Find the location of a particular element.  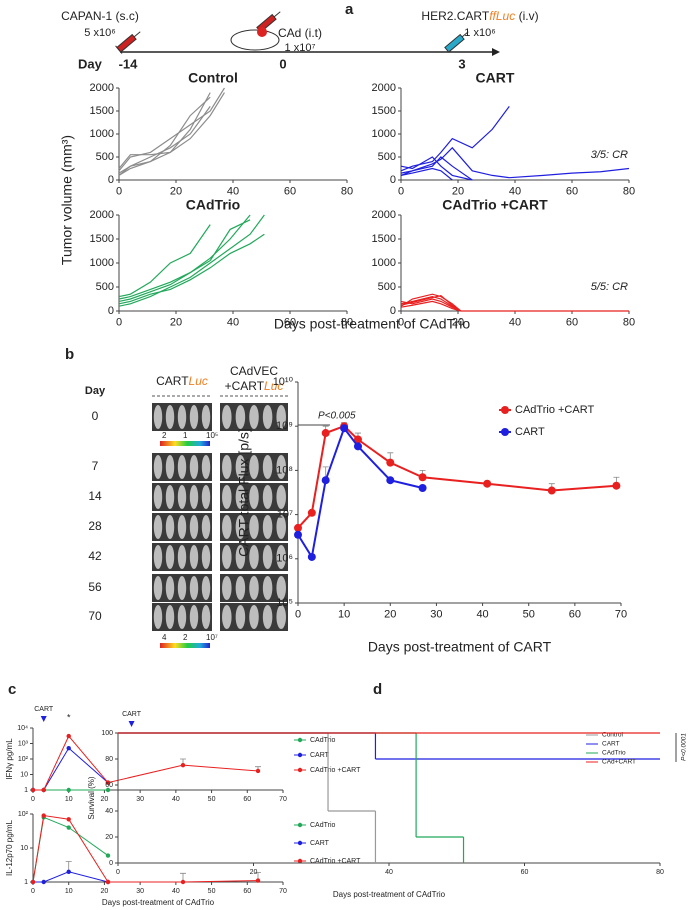

y-axis-label: IL-12p70 pg/mL is located at coordinates (9, 847).